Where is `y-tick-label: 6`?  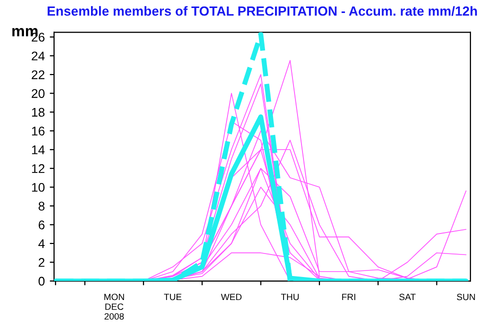
y-tick-label: 6 is located at coordinates (41, 225).